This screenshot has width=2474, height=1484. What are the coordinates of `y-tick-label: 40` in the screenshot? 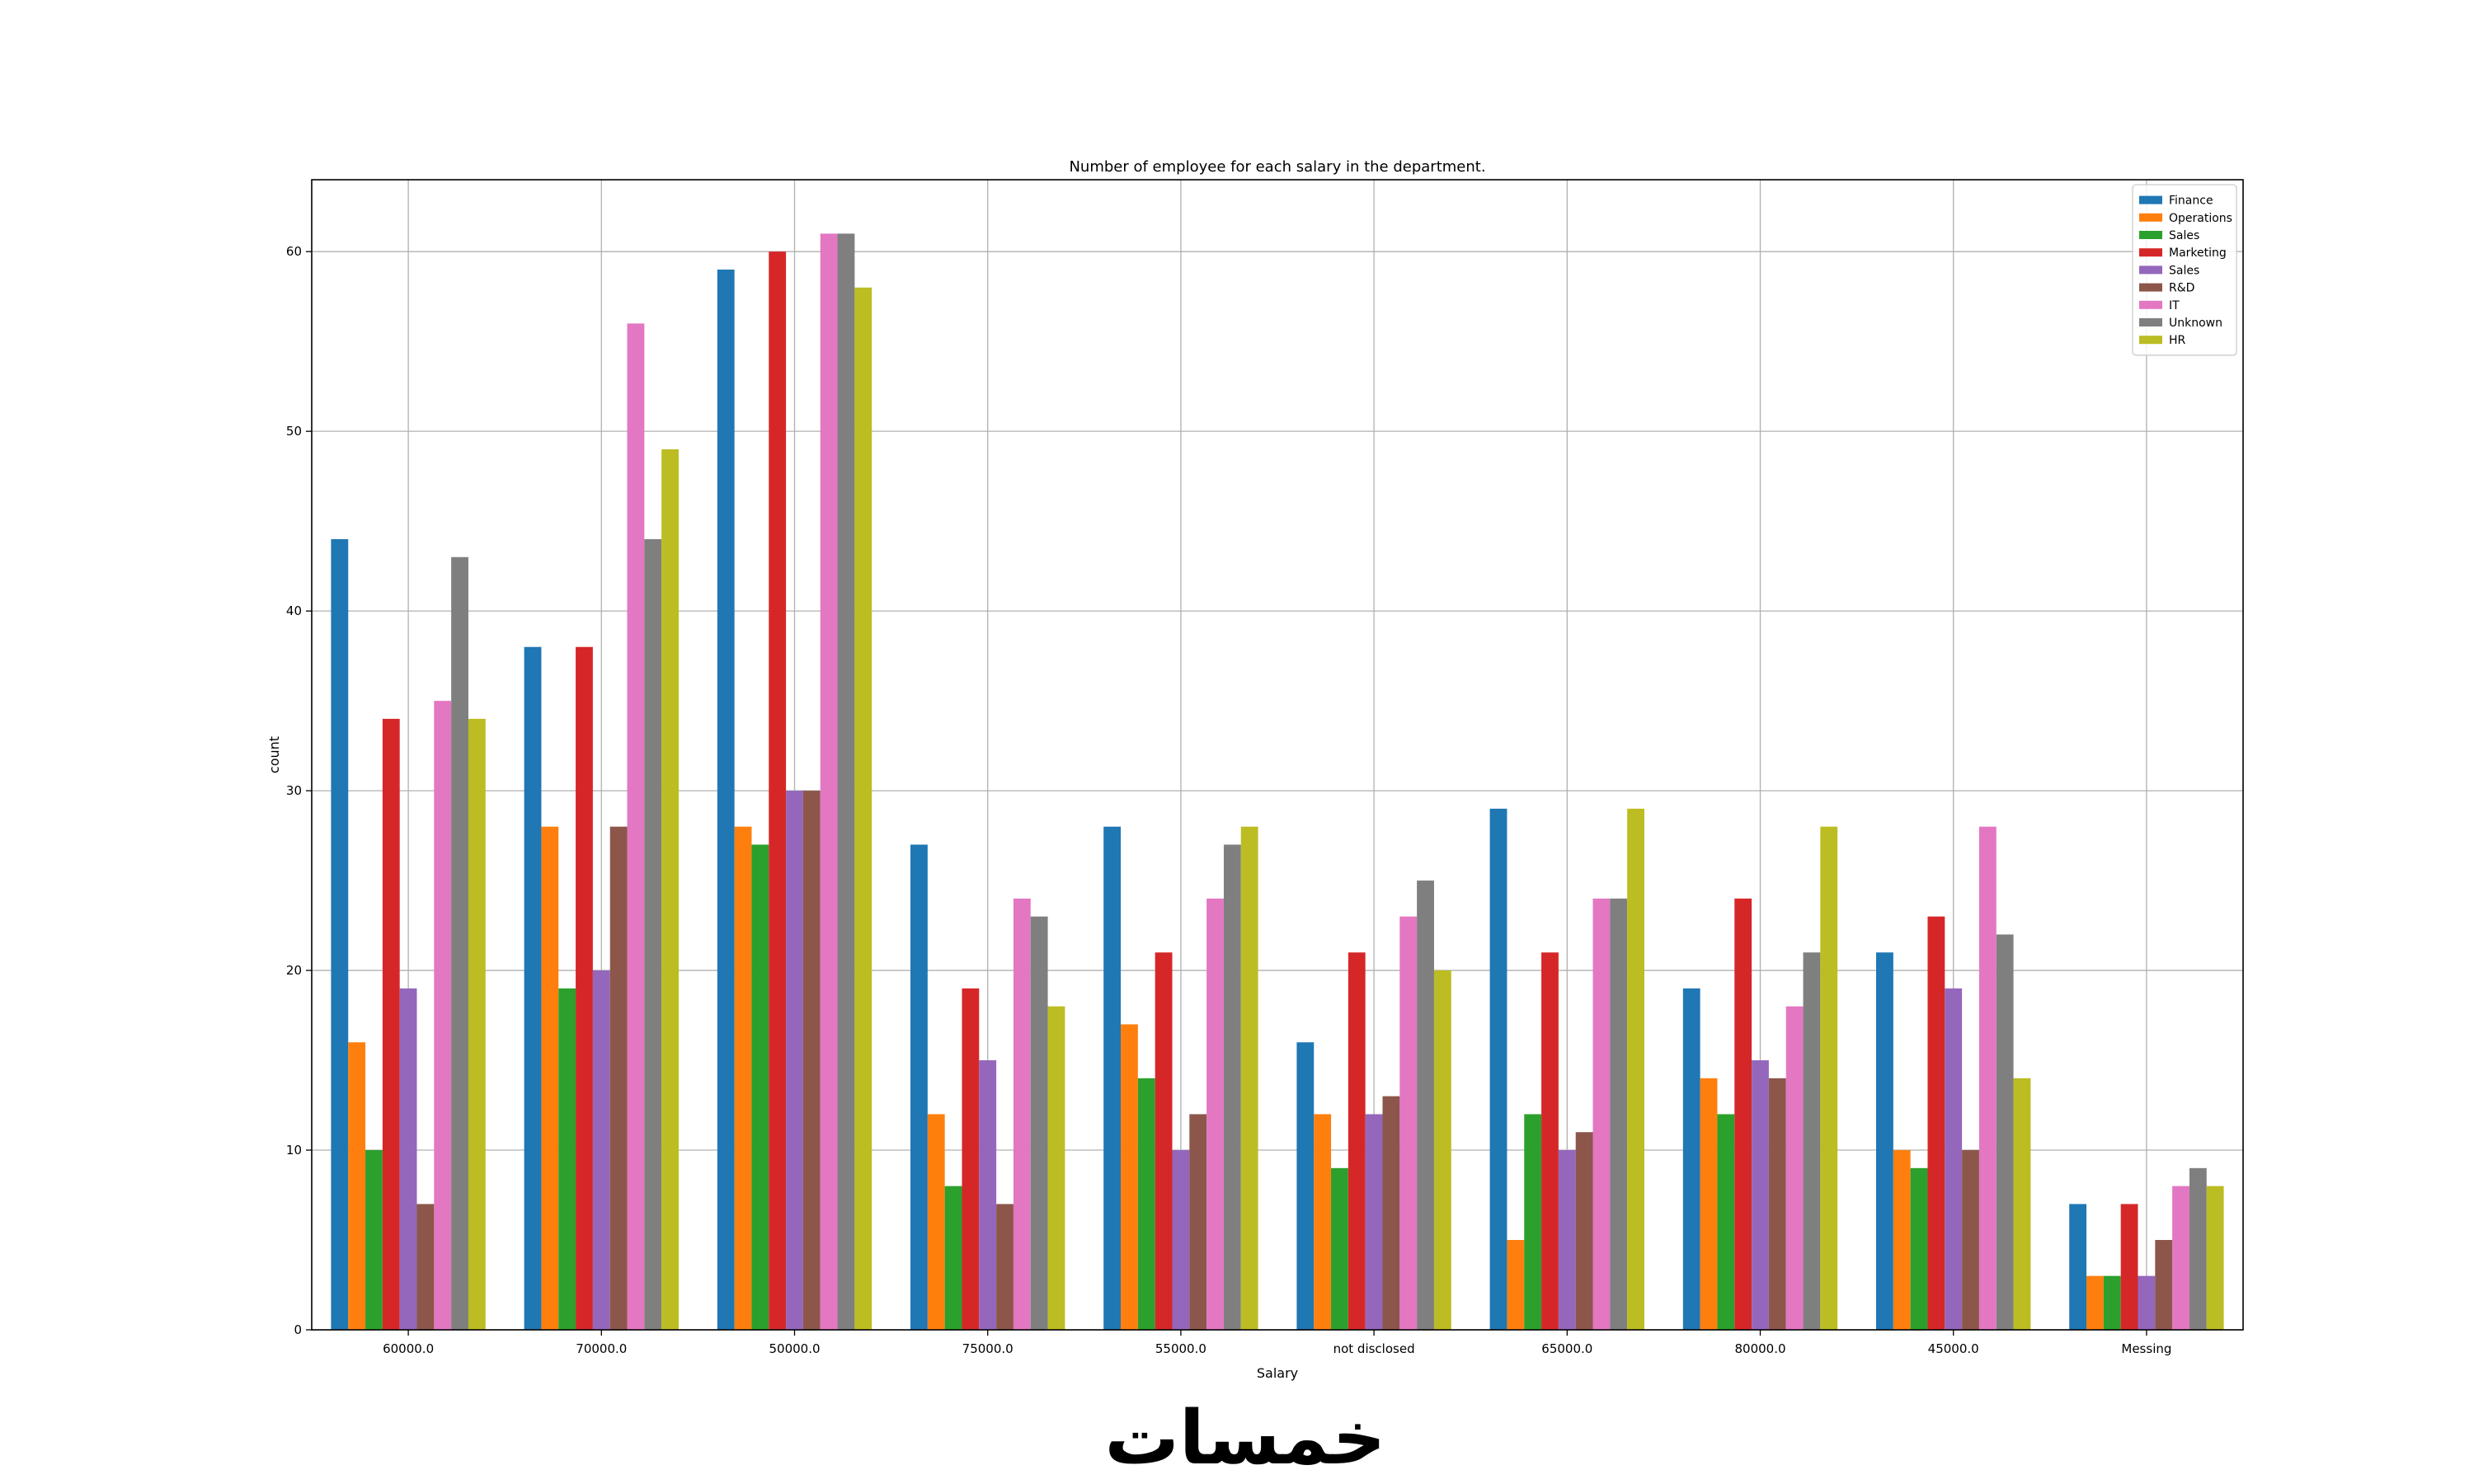 It's located at (294, 610).